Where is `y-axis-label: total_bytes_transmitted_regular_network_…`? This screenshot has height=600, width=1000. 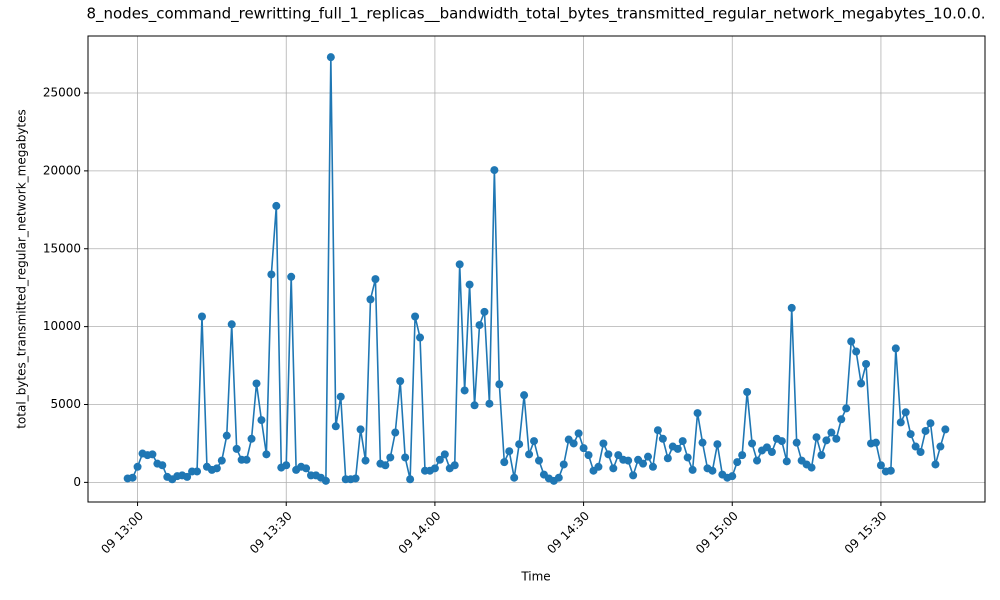
y-axis-label: total_bytes_transmitted_regular_network_… is located at coordinates (22, 269).